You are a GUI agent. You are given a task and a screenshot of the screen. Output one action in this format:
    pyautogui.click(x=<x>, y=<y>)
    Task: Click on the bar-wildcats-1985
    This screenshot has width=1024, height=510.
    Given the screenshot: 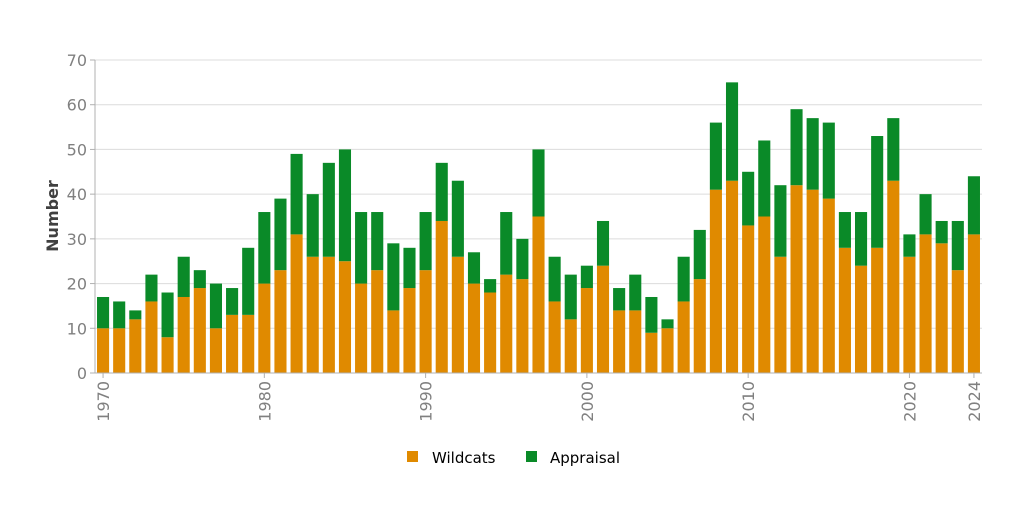 What is the action you would take?
    pyautogui.click(x=345, y=317)
    